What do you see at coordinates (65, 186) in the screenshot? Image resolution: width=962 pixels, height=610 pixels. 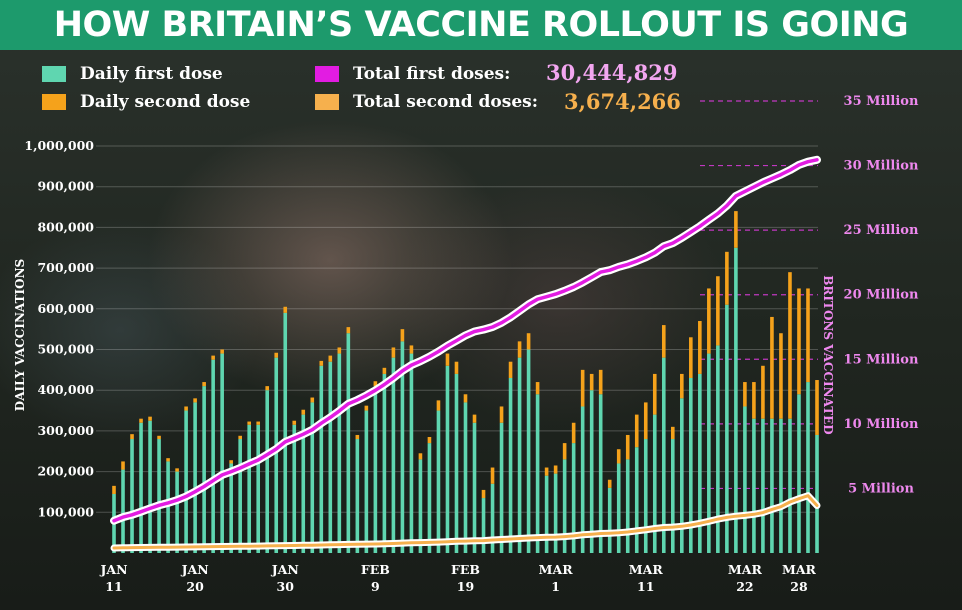 I see `y-tick-label: 900,000` at bounding box center [65, 186].